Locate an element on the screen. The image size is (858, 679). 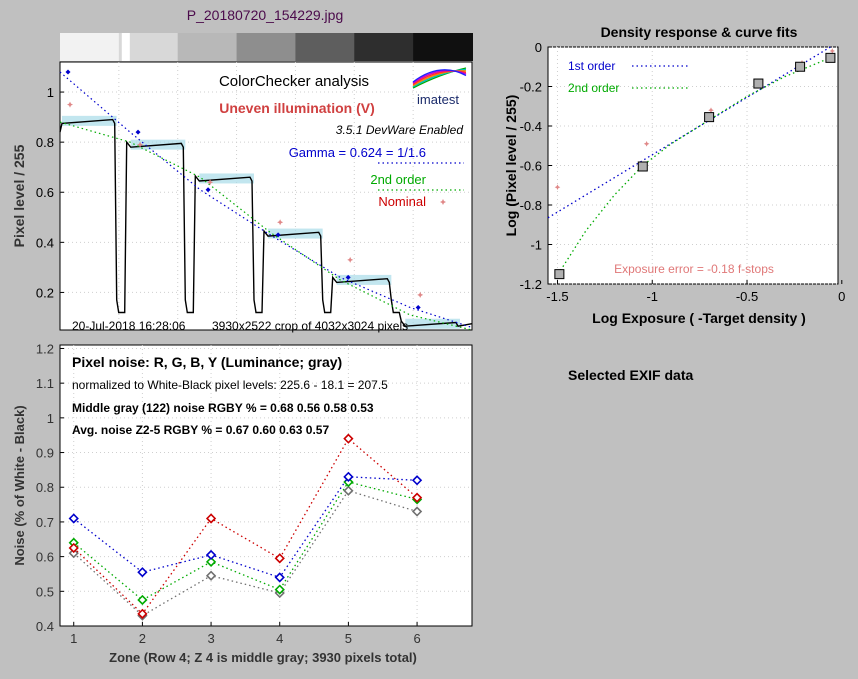
y-tick-label: -0.4 is located at coordinates (531, 126).